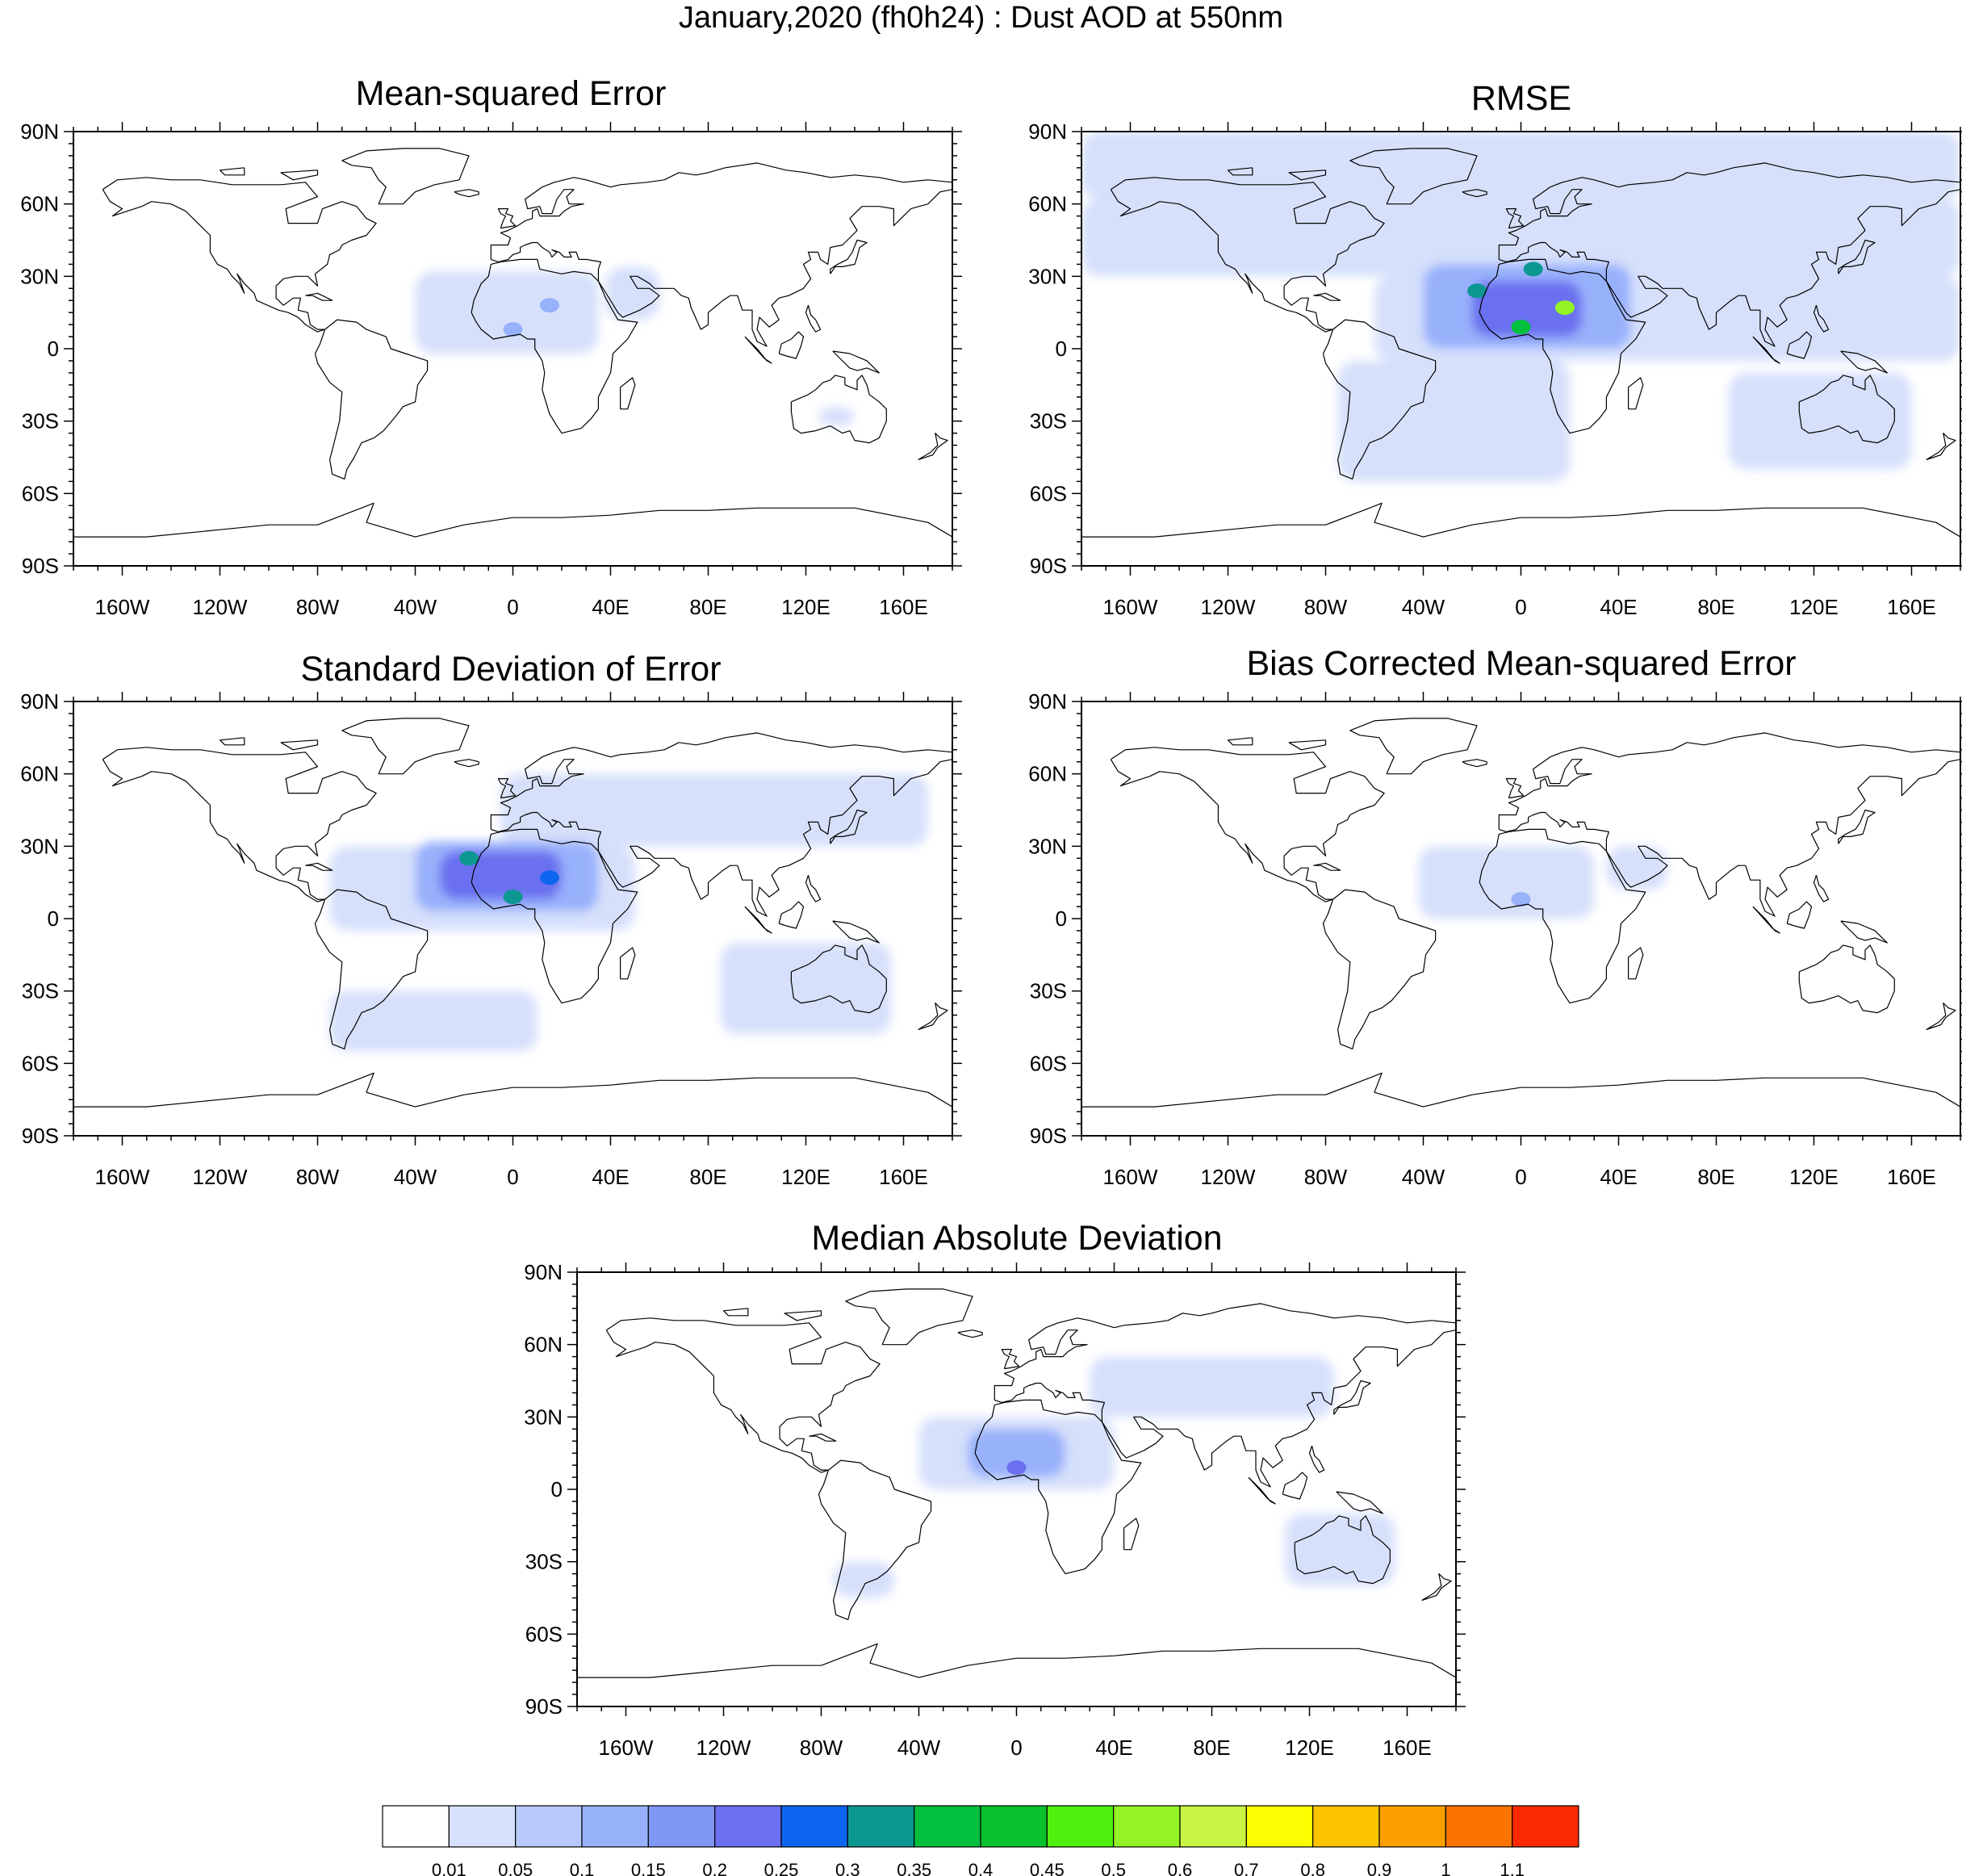 The height and width of the screenshot is (1876, 1962). Describe the element at coordinates (1521, 99) in the screenshot. I see `panel-title-rmse: RMSE` at that location.